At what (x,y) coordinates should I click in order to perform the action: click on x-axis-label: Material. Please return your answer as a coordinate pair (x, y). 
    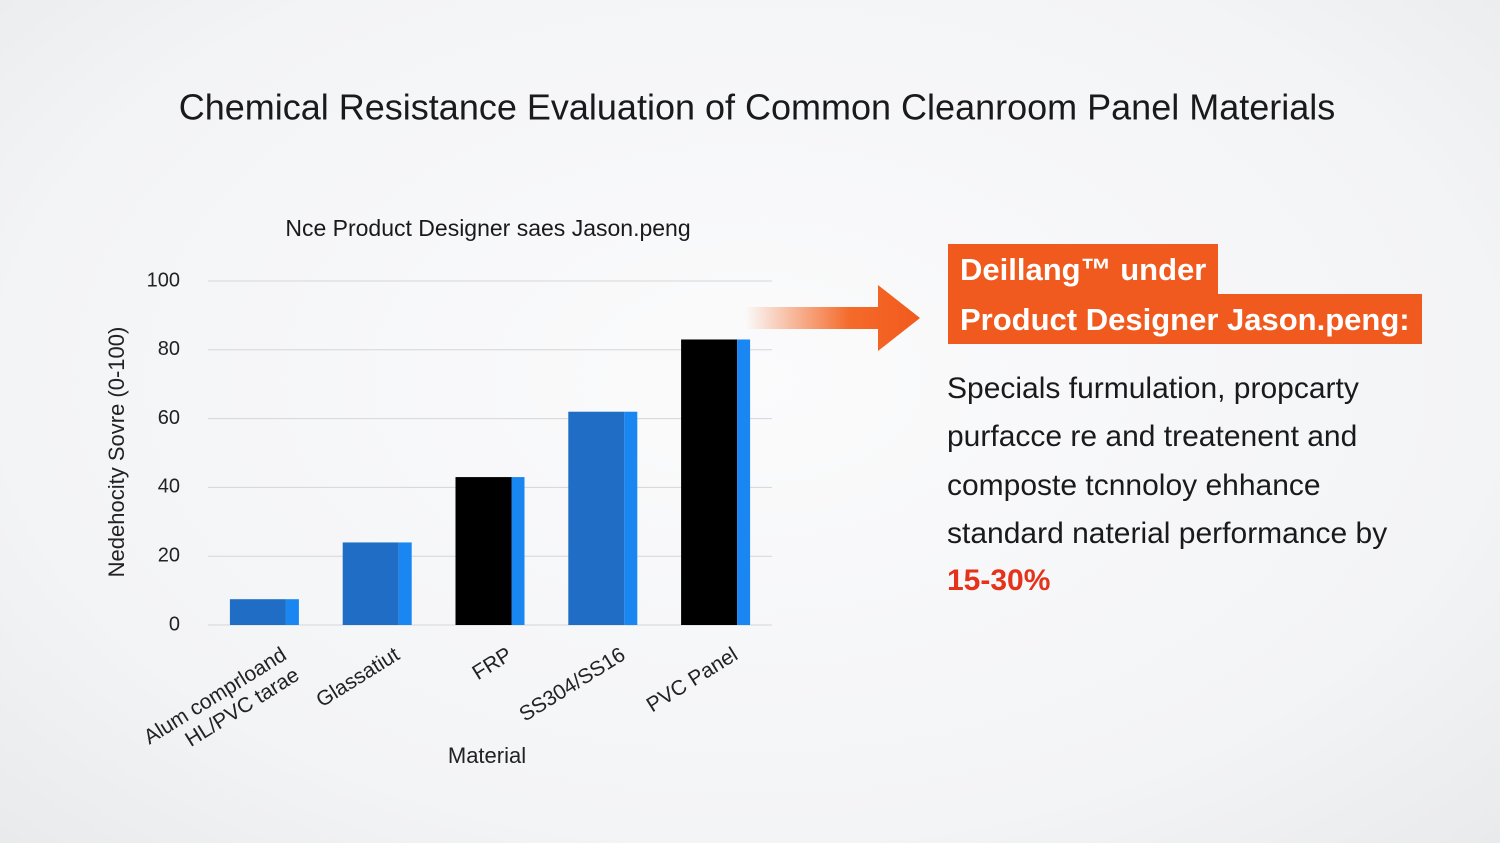
    Looking at the image, I should click on (487, 755).